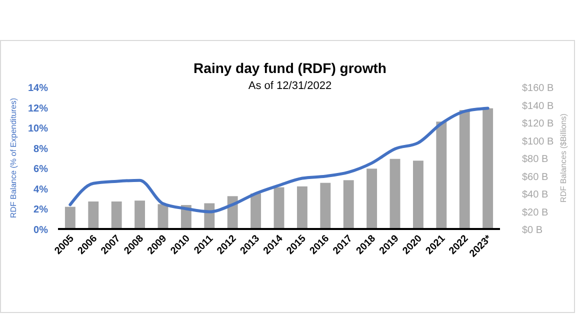 The width and height of the screenshot is (580, 334). I want to click on chart-subtitle: As of 12/31/2022, so click(290, 86).